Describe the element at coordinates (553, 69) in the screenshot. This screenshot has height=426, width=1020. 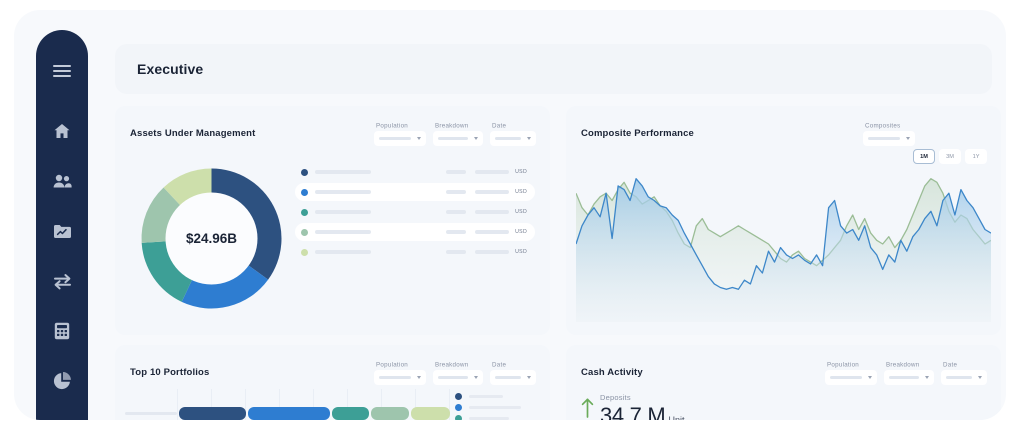
I see `page-header: Executive` at that location.